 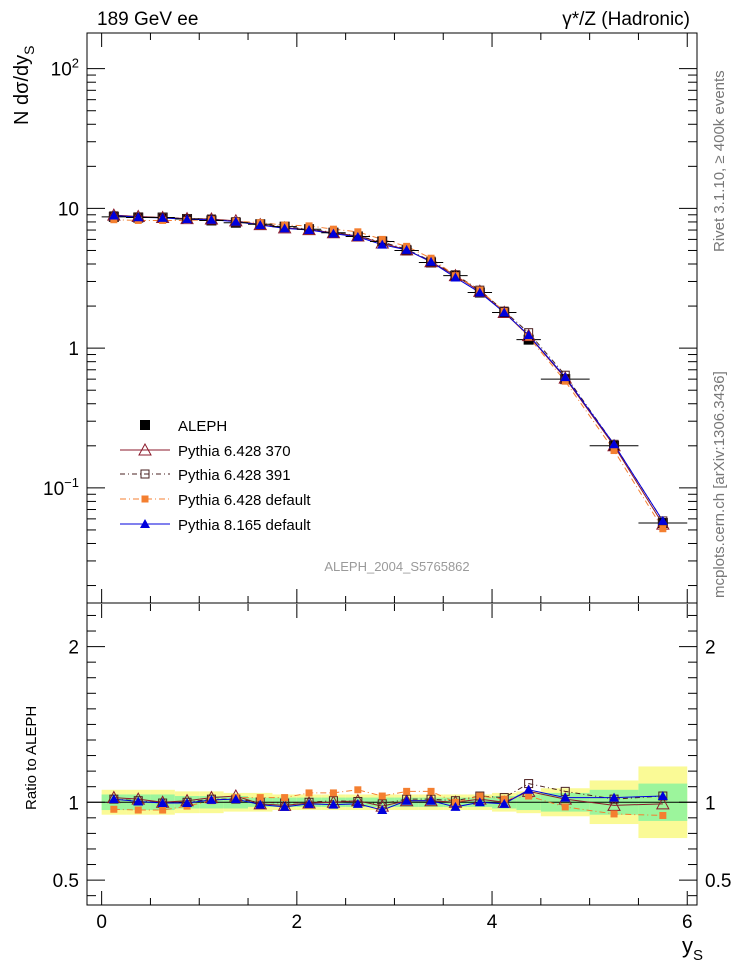 I want to click on main-y-tick-label: 1, so click(x=73, y=349).